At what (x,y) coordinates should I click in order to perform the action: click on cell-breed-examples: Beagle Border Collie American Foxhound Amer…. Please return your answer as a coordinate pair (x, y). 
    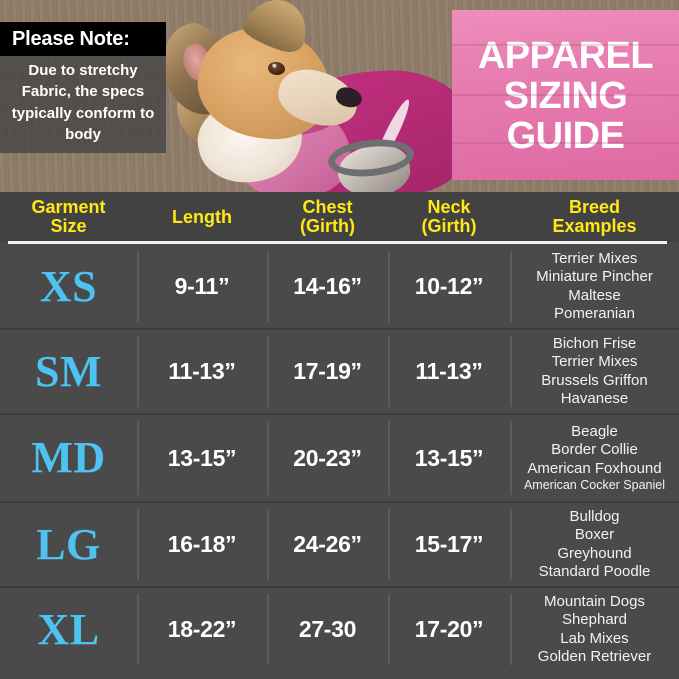
    Looking at the image, I should click on (594, 458).